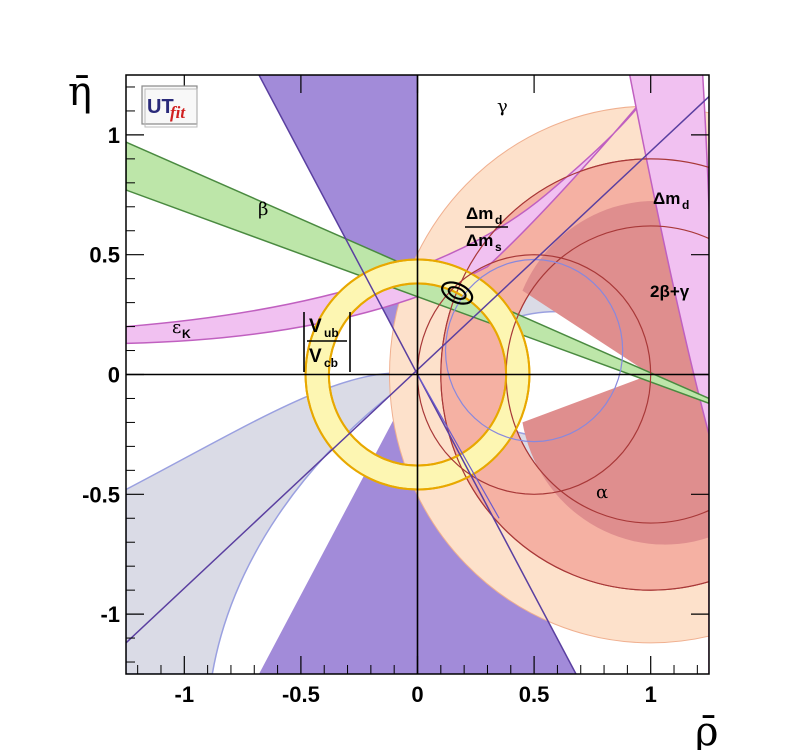 This screenshot has height=750, width=788. What do you see at coordinates (315, 326) in the screenshot?
I see `vub-numerator: V` at bounding box center [315, 326].